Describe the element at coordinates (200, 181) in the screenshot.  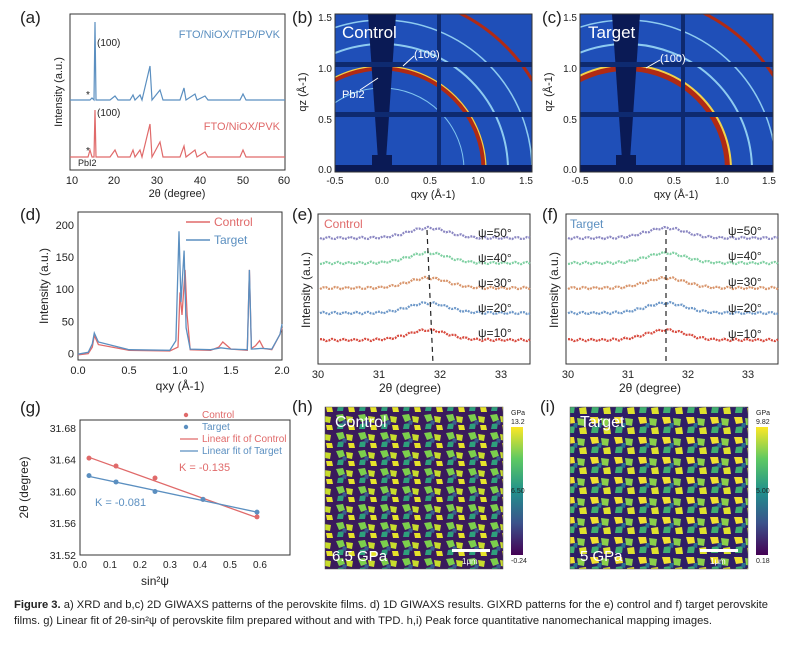
I see `xrd-xtick: 40` at that location.